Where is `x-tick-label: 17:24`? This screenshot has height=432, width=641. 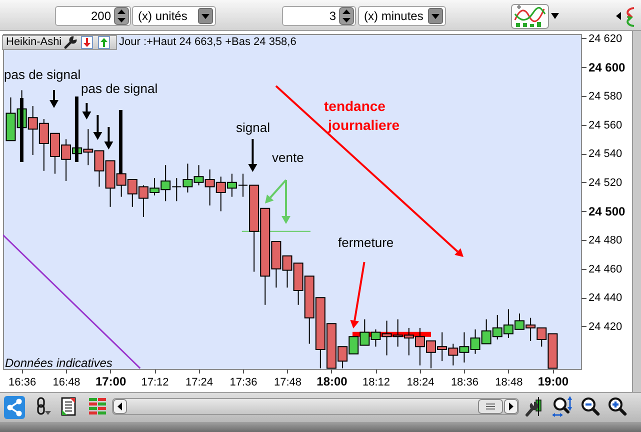 x-tick-label: 17:24 is located at coordinates (200, 382).